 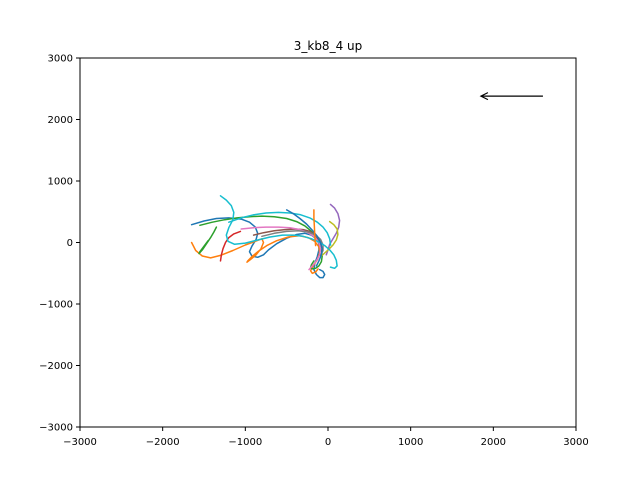 What do you see at coordinates (60, 120) in the screenshot?
I see `y-tick-label: 2000` at bounding box center [60, 120].